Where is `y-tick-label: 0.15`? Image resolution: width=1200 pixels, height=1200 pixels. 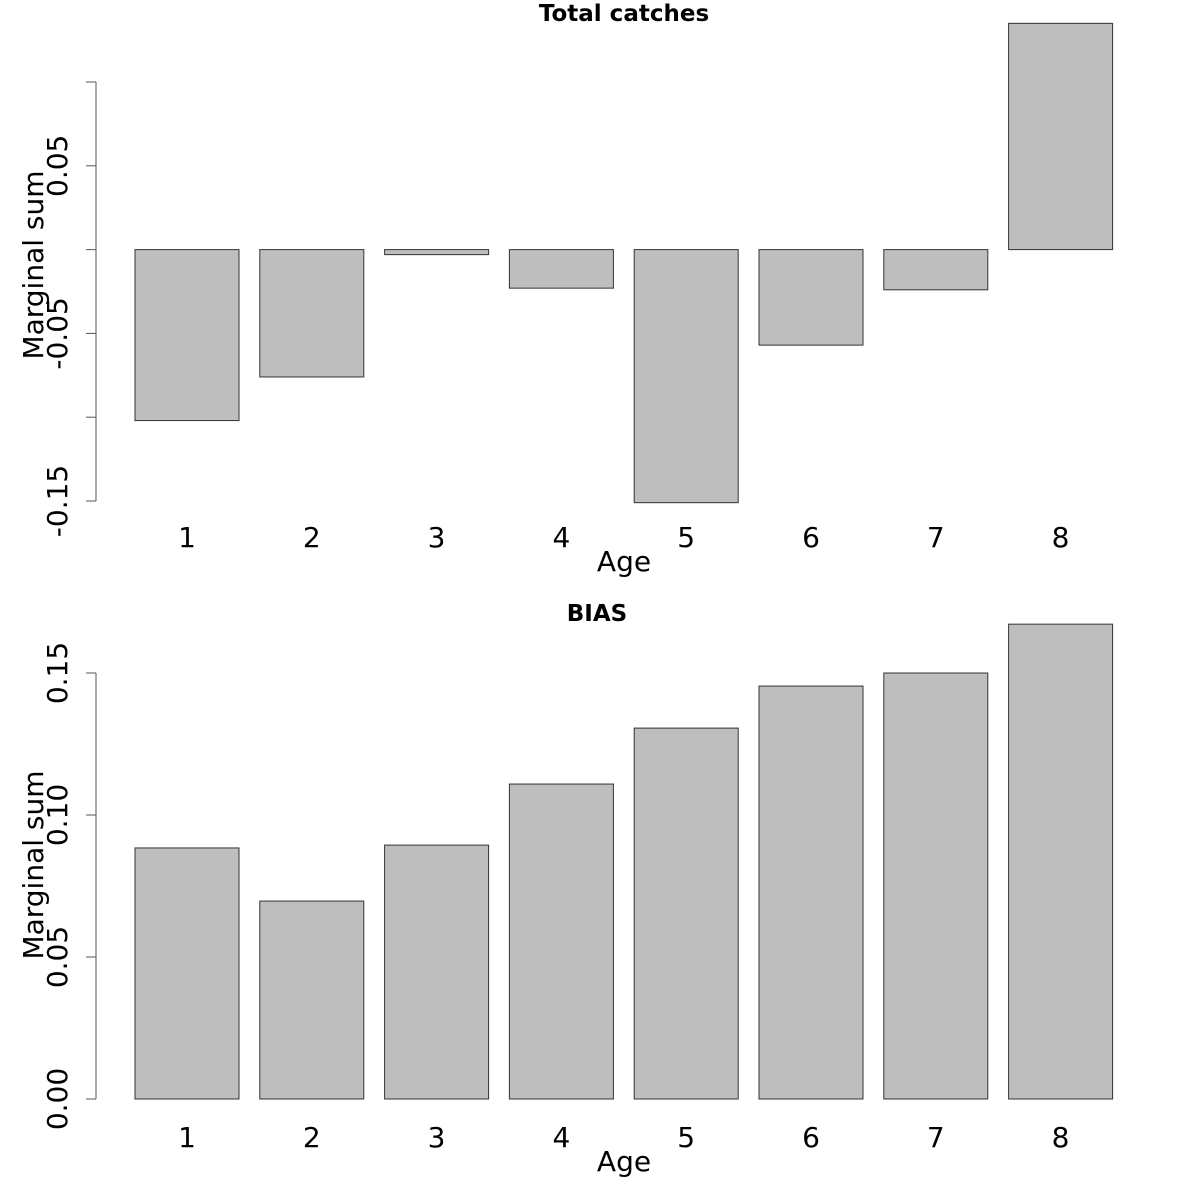
y-tick-label: 0.15 is located at coordinates (57, 673).